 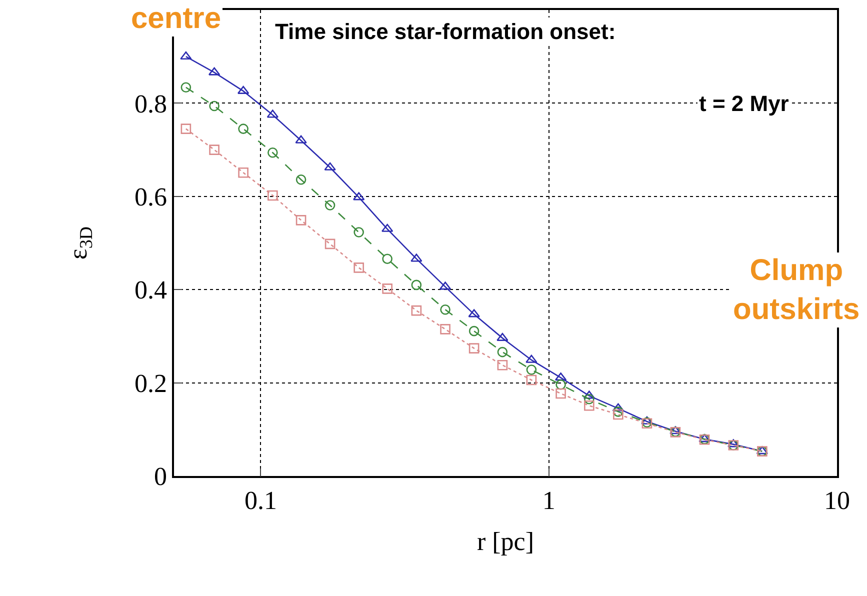 I want to click on annotation: Clump outskirts, so click(x=796, y=290).